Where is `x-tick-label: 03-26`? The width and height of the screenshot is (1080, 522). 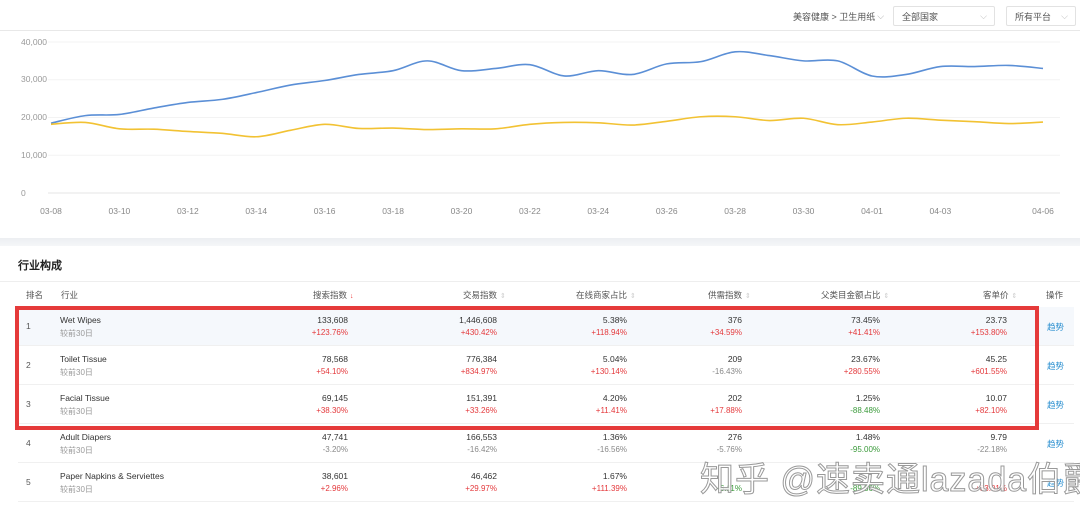 x-tick-label: 03-26 is located at coordinates (666, 211).